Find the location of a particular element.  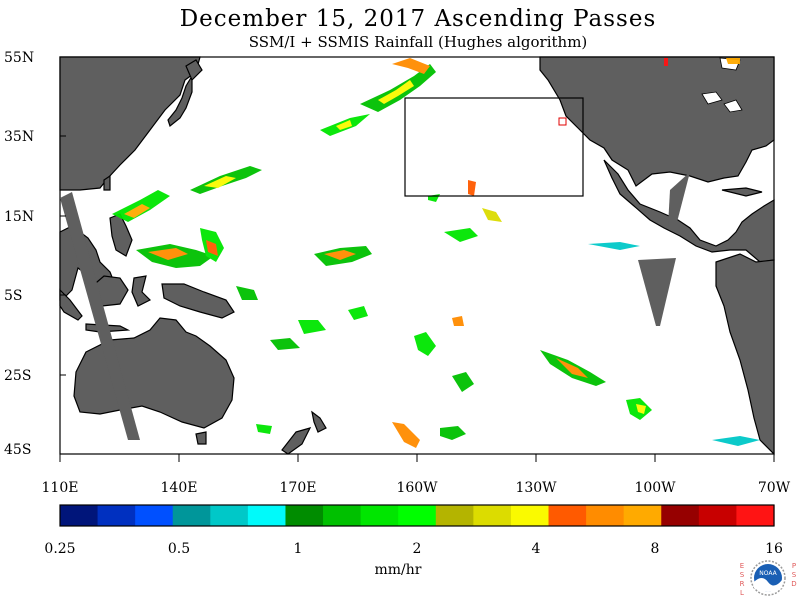

swath-gap-north is located at coordinates (679, 199).